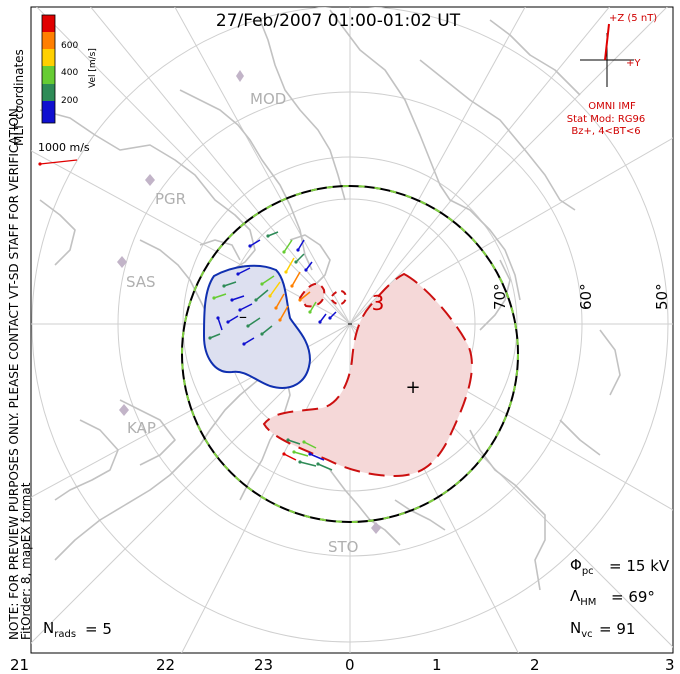  I want to click on mlt-label-2: 2, so click(535, 665).